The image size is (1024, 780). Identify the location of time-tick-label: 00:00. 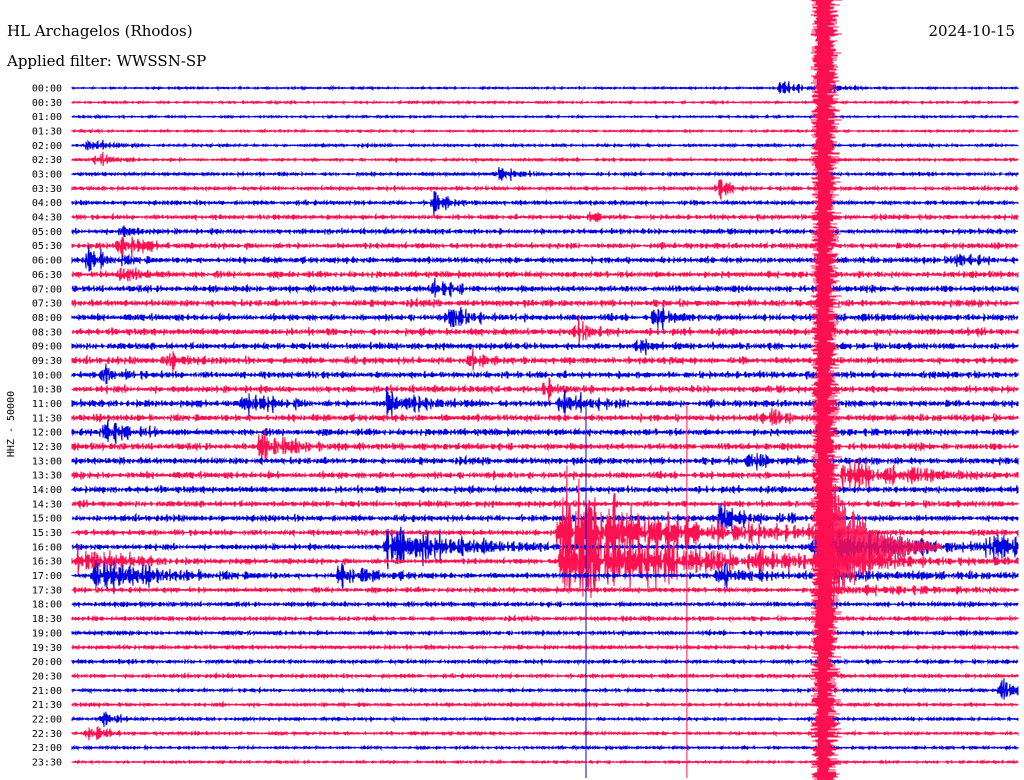
(47, 89).